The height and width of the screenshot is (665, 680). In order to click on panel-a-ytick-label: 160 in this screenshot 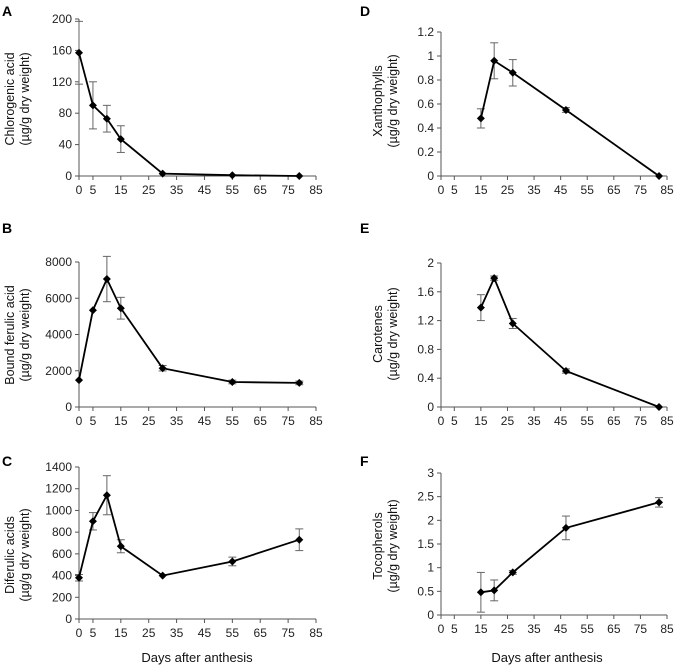, I will do `click(62, 50)`.